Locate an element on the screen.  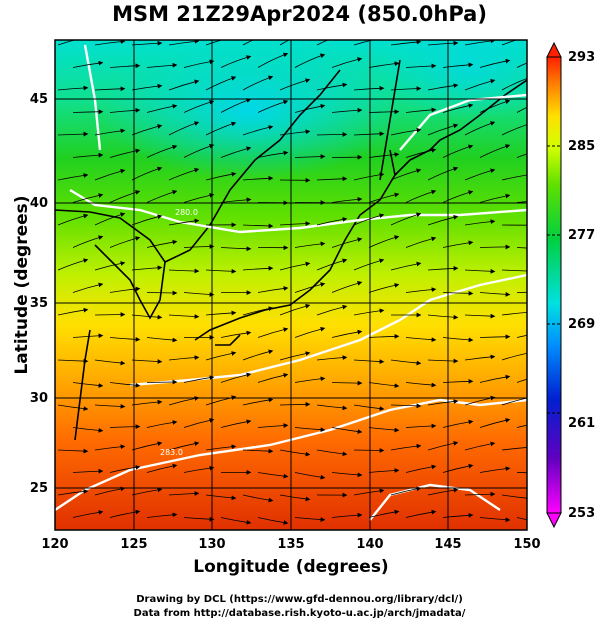
y-tick-label: 25 is located at coordinates (39, 488).